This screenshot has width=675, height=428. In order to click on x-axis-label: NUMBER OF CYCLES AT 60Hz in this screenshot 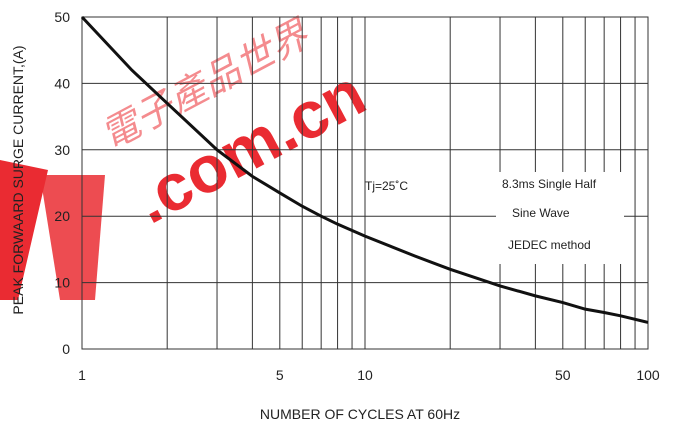, I will do `click(360, 414)`.